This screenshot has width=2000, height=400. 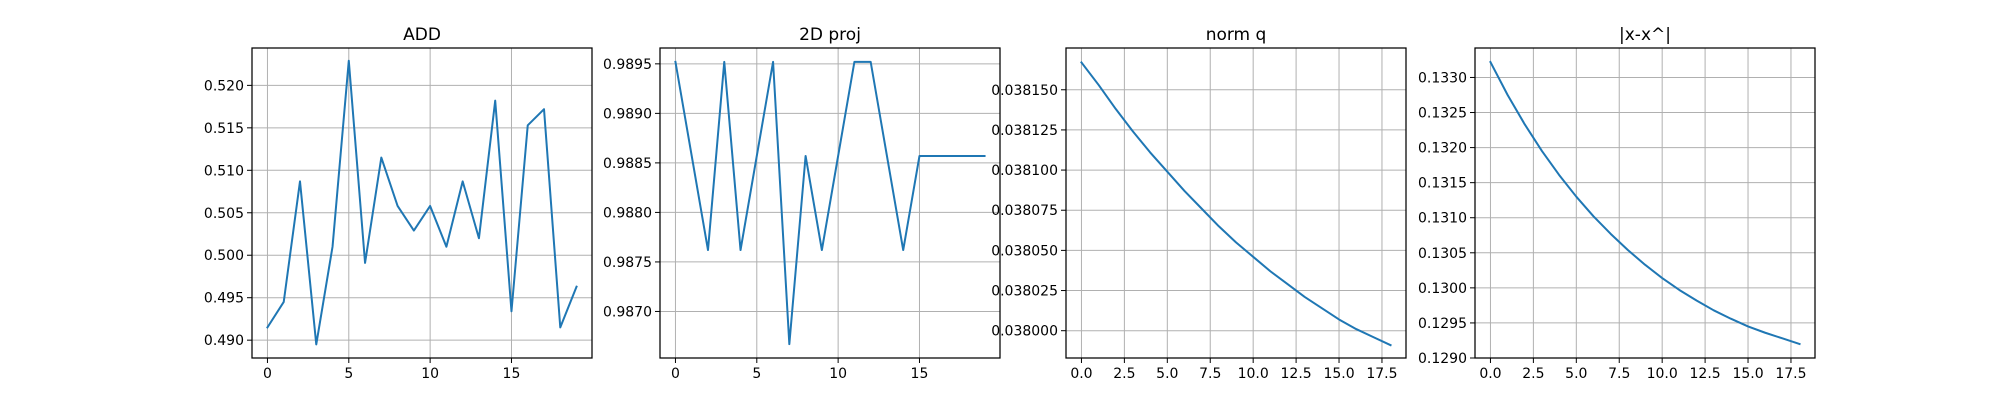 I want to click on subplot-title: norm q, so click(x=1236, y=35).